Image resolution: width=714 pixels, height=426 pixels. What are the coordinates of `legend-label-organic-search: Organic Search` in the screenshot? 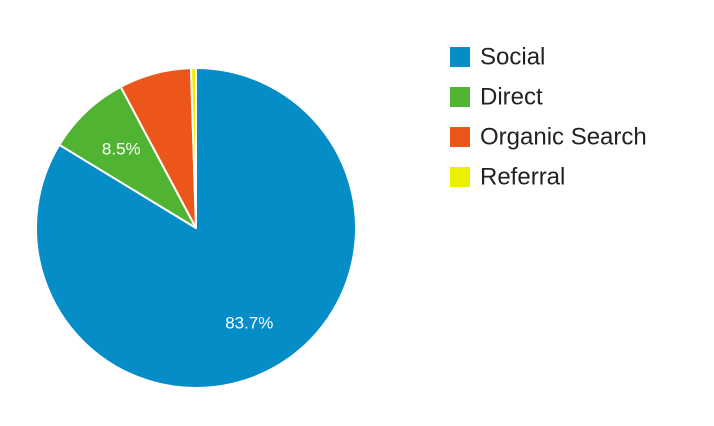 It's located at (563, 137).